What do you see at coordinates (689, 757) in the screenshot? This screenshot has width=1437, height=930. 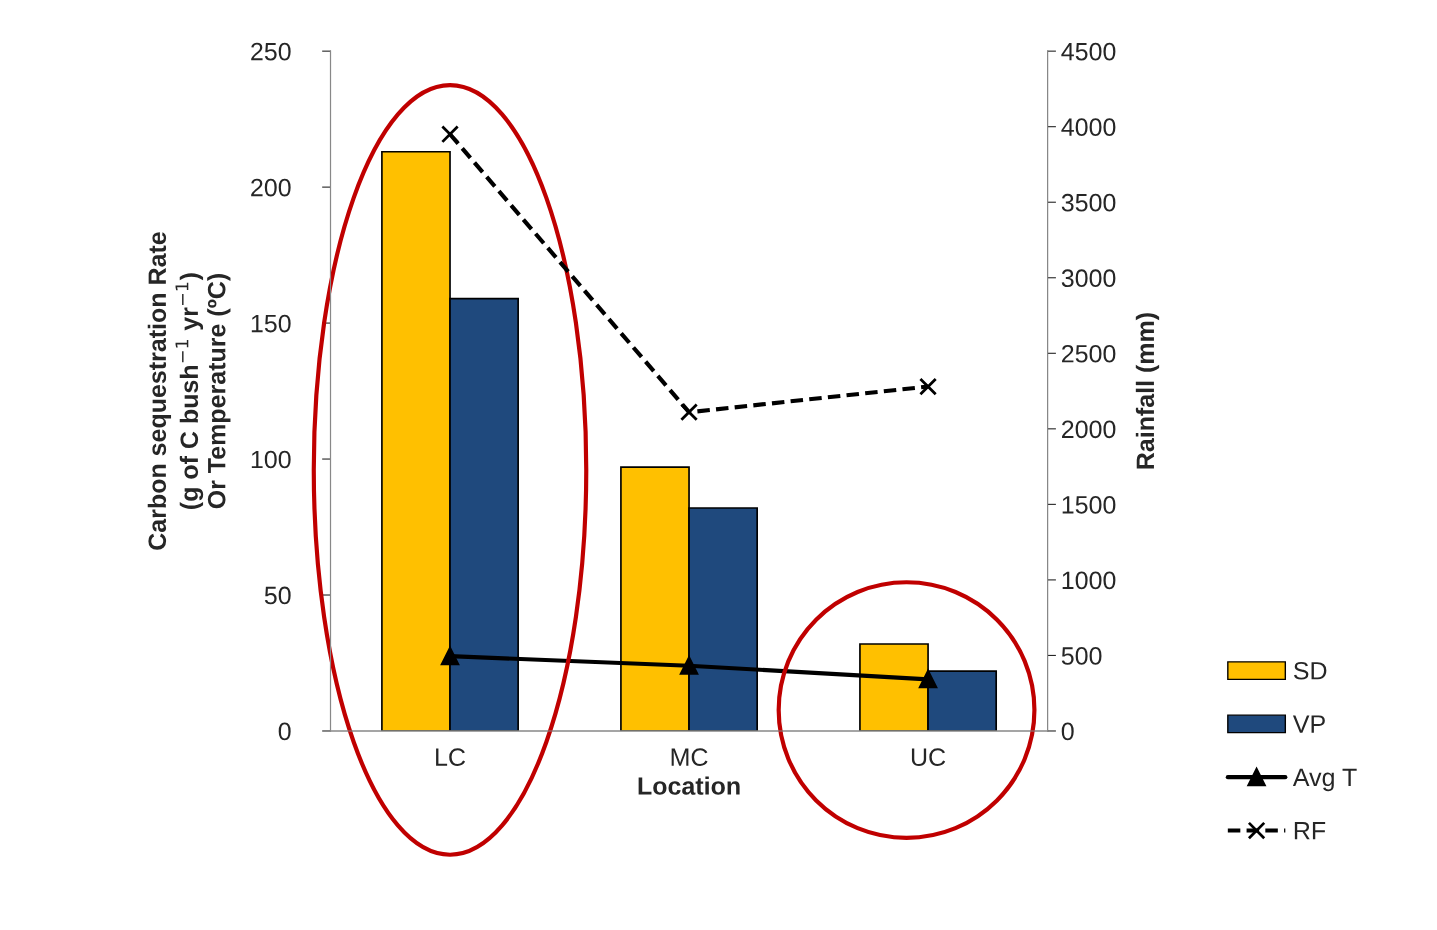 I see `x-tick-label: MC` at bounding box center [689, 757].